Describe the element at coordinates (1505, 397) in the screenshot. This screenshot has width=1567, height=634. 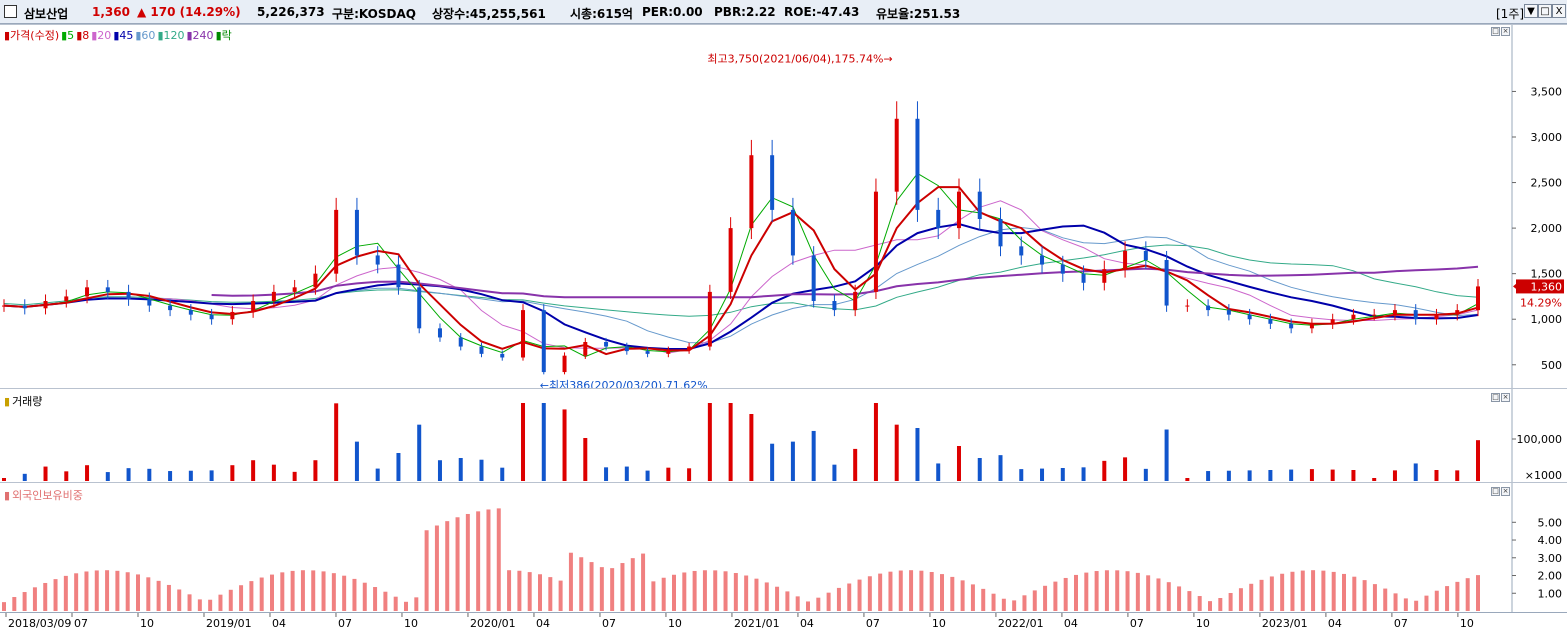
I see `volume-pane-close-button: ×` at that location.